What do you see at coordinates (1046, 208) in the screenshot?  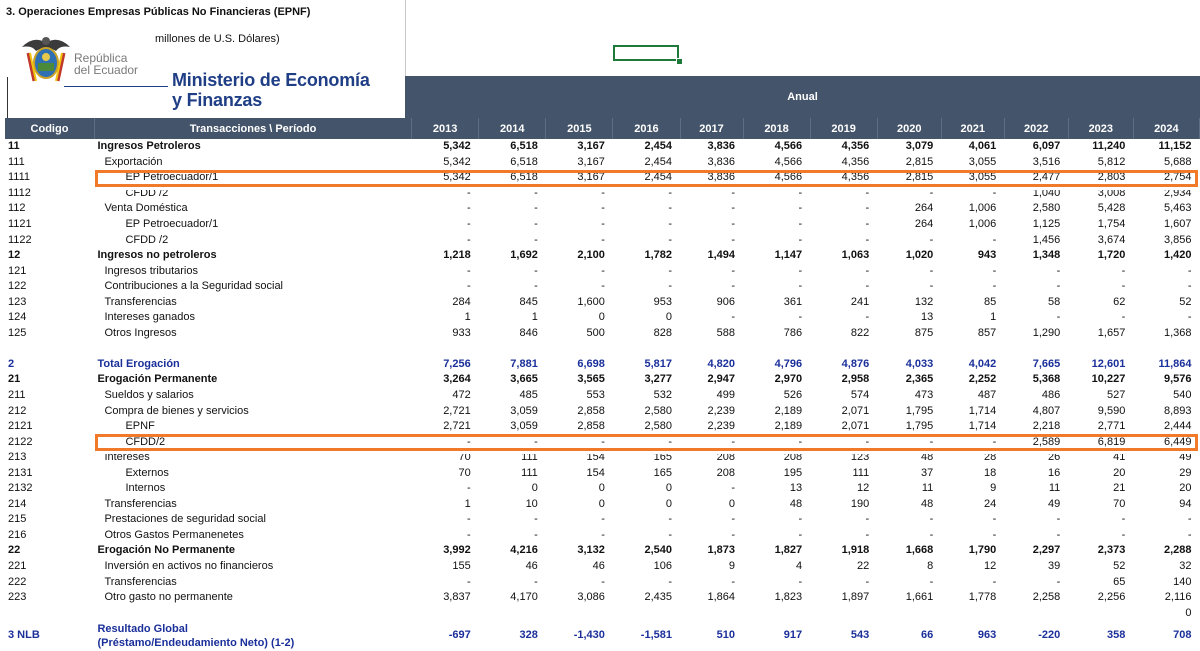 I see `value-cell: 2,580` at bounding box center [1046, 208].